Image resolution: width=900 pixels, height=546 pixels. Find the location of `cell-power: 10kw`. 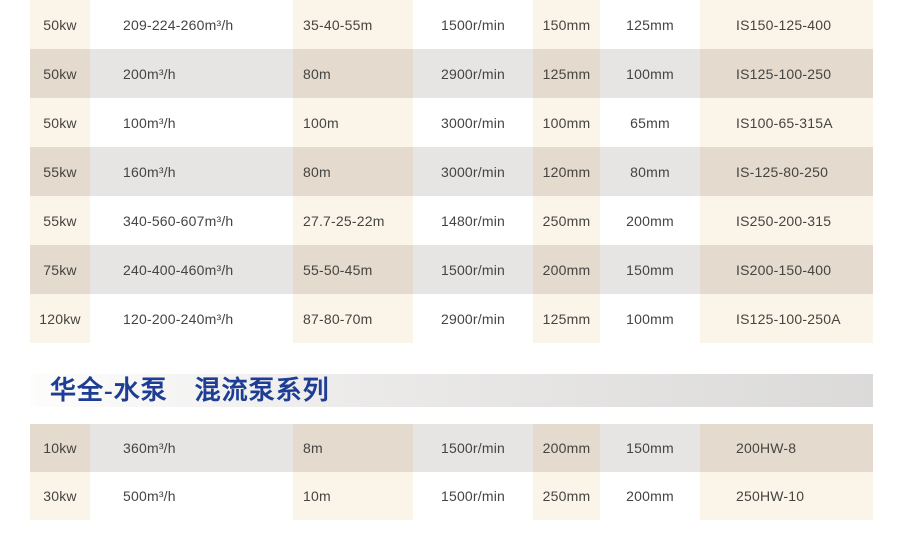

cell-power: 10kw is located at coordinates (60, 448).